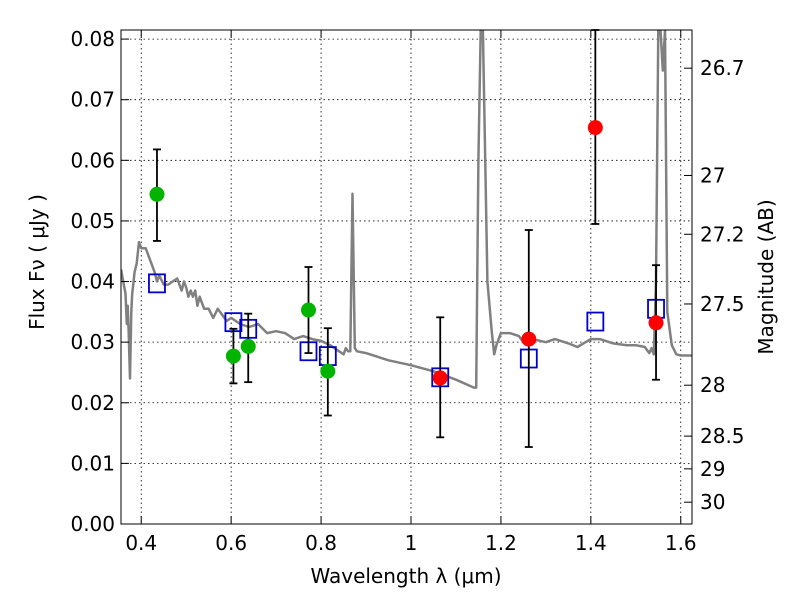  I want to click on y-tick-label: 0.03, so click(92, 342).